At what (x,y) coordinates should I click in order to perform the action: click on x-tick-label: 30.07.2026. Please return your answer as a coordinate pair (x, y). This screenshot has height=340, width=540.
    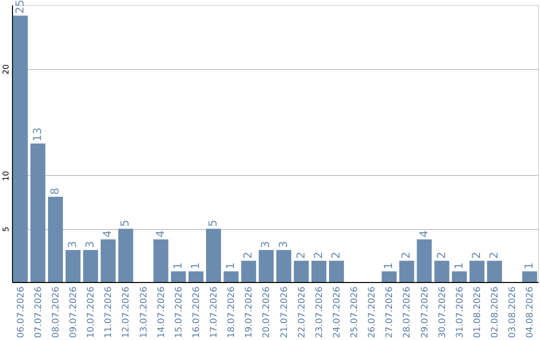
    Looking at the image, I should click on (443, 312).